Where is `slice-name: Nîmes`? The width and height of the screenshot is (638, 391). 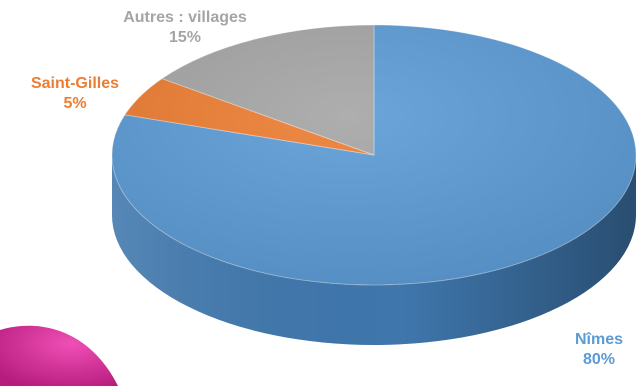 slice-name: Nîmes is located at coordinates (599, 339).